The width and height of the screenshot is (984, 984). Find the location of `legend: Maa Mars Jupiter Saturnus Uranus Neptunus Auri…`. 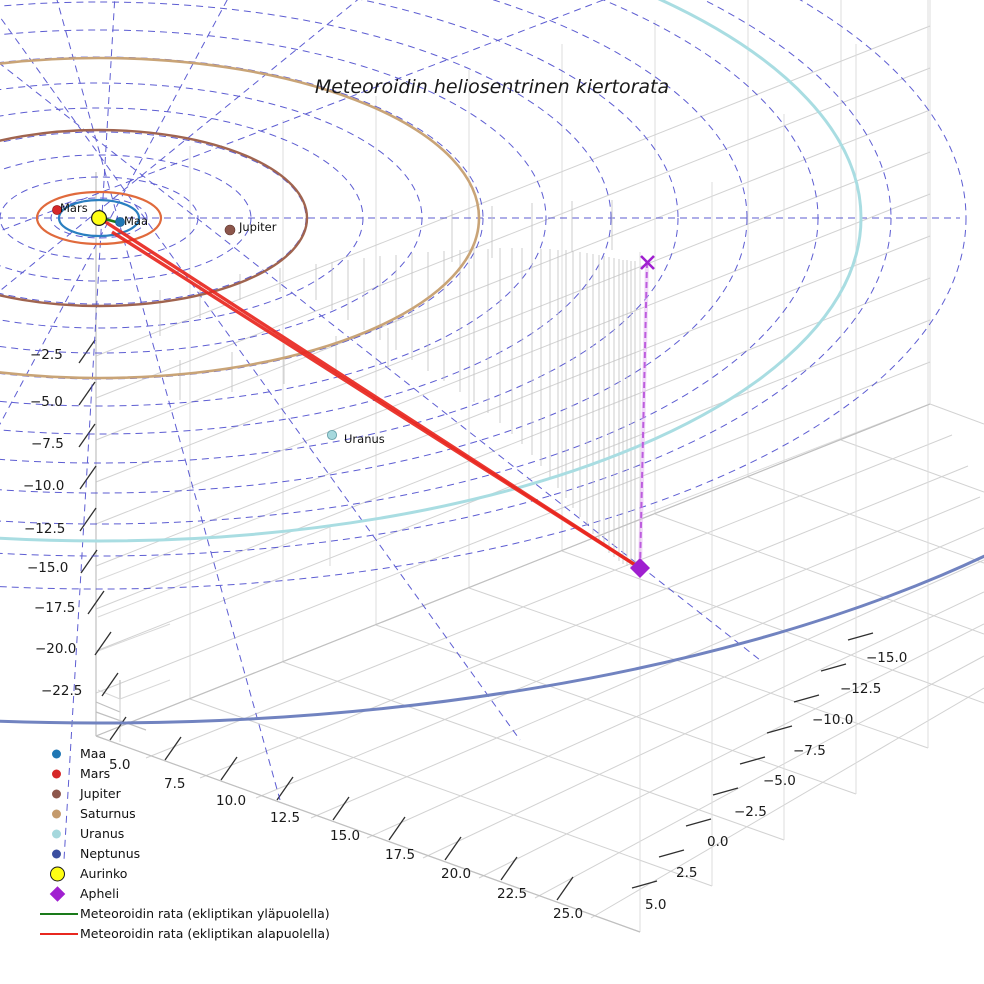

legend: Maa Mars Jupiter Saturnus Uranus Neptunus Auri… is located at coordinates (203, 844).